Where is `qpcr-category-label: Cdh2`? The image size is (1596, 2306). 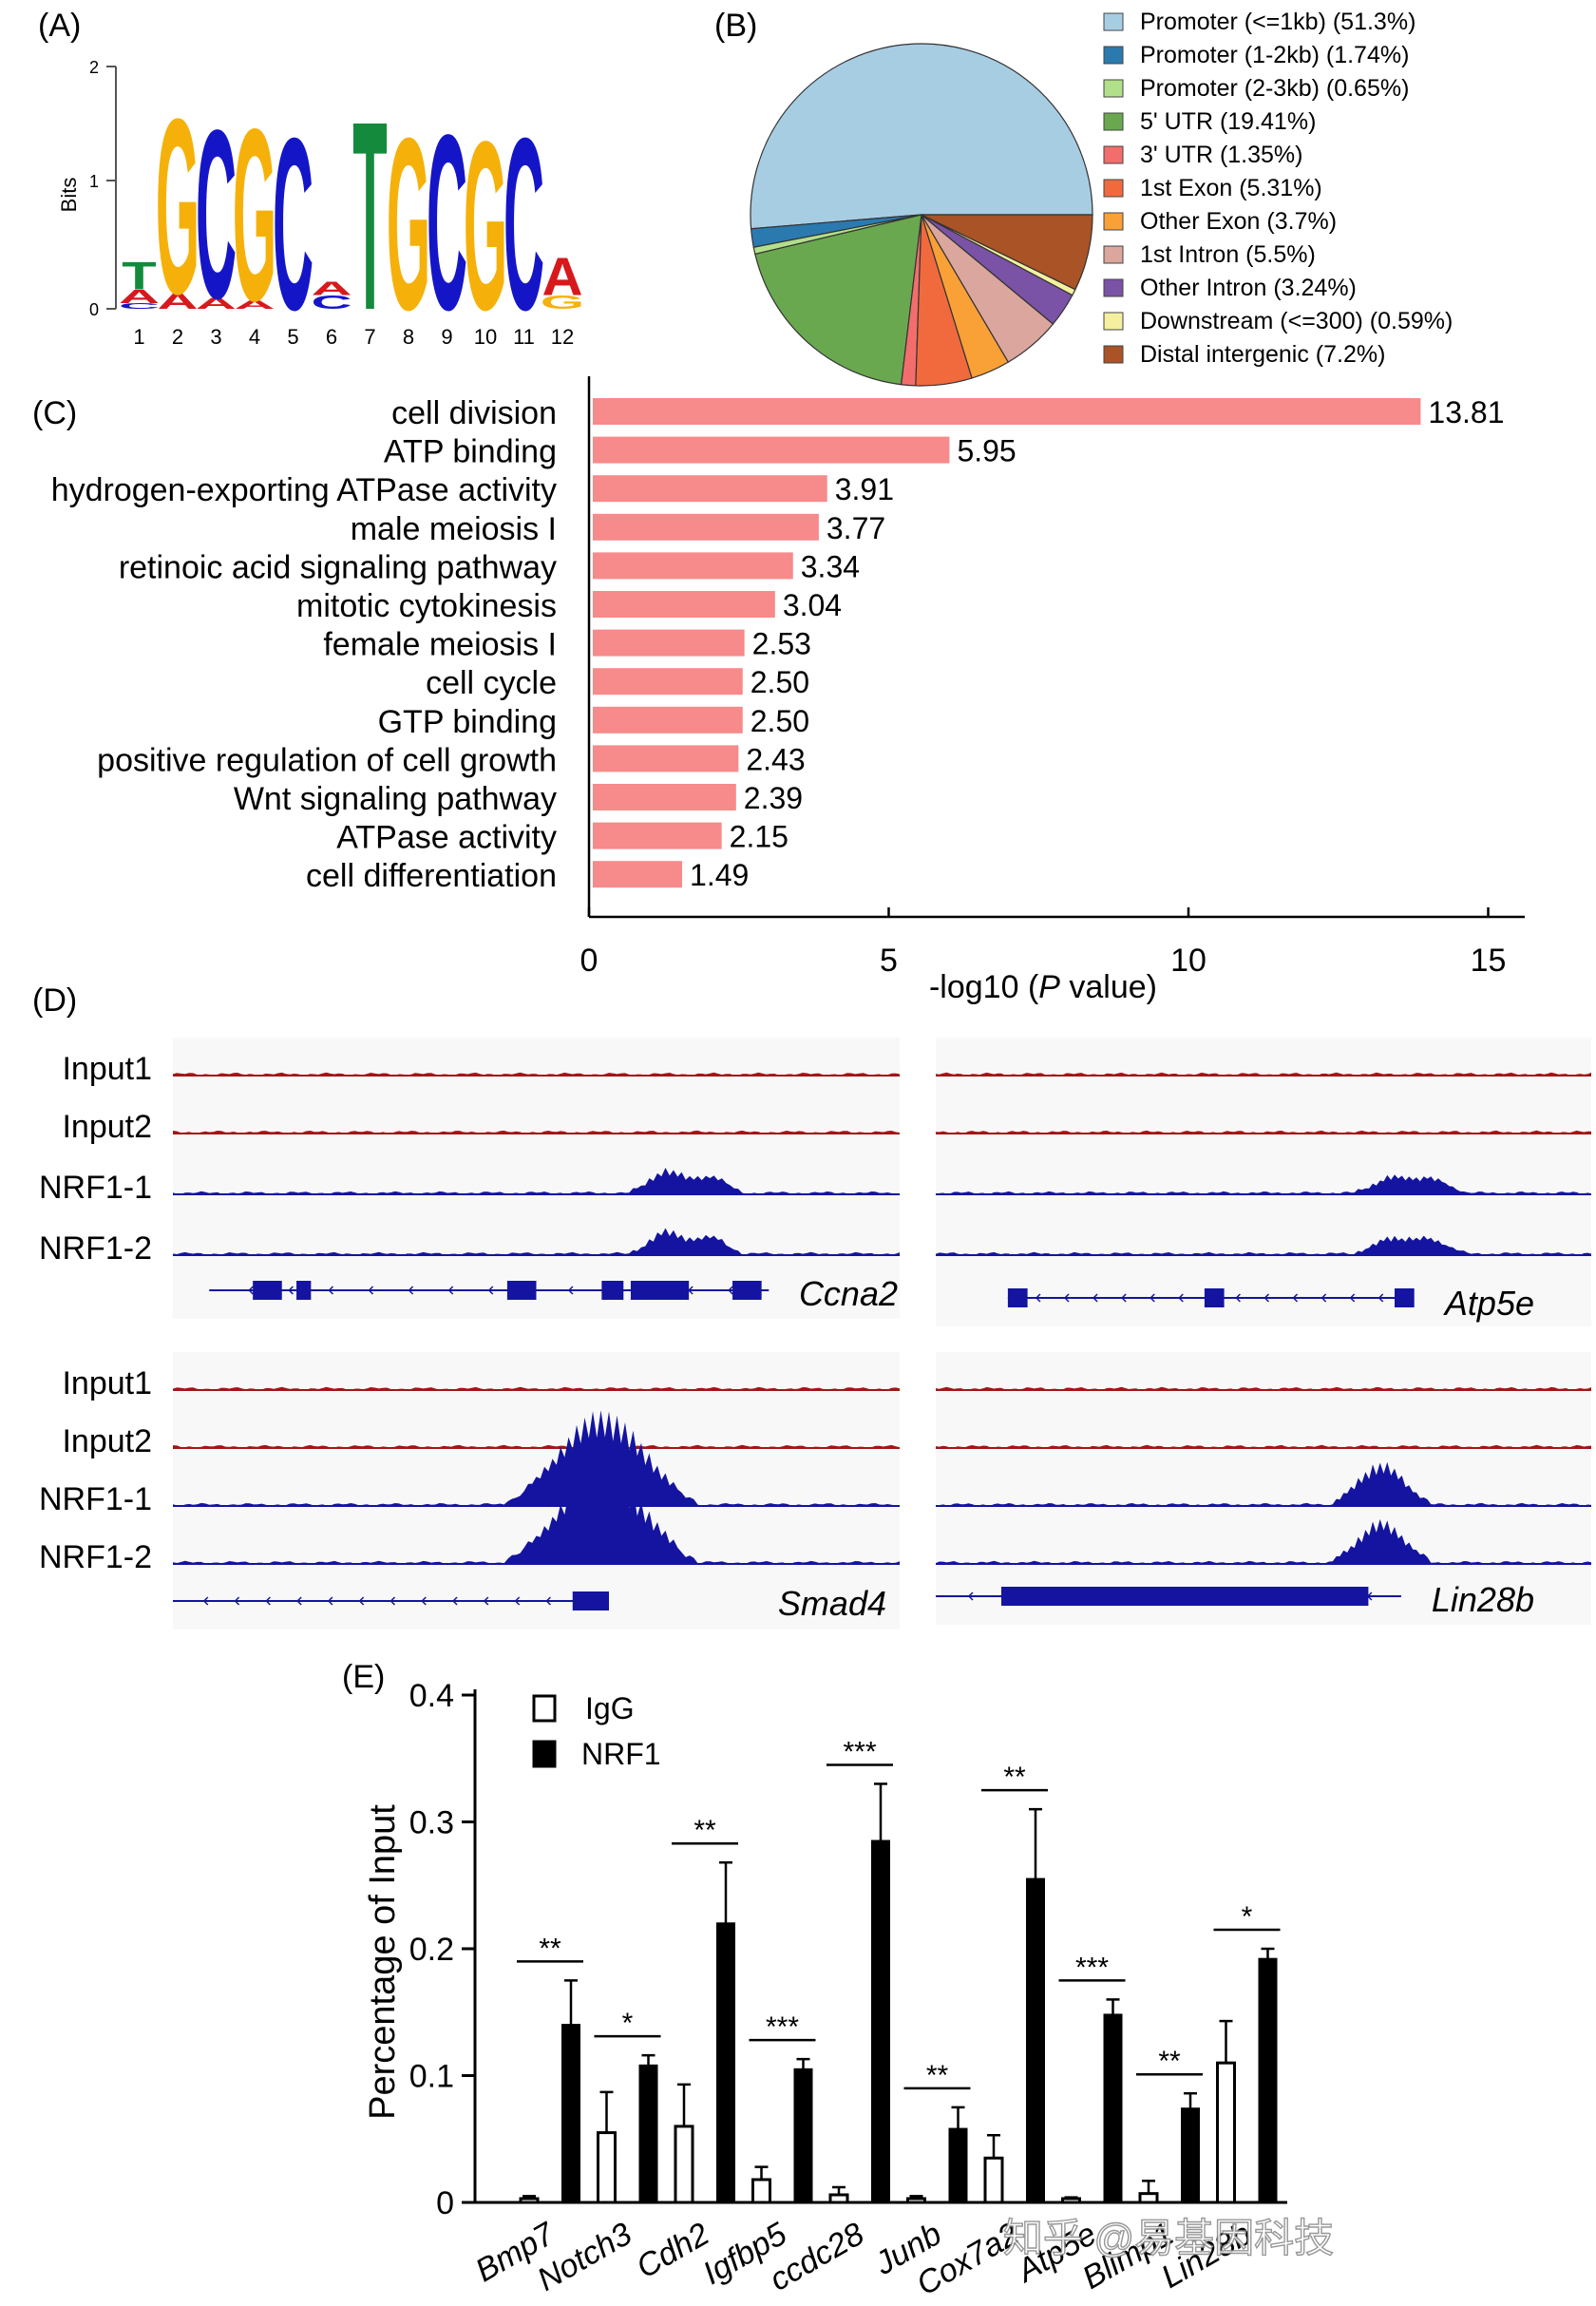
qpcr-category-label: Cdh2 is located at coordinates (673, 2251).